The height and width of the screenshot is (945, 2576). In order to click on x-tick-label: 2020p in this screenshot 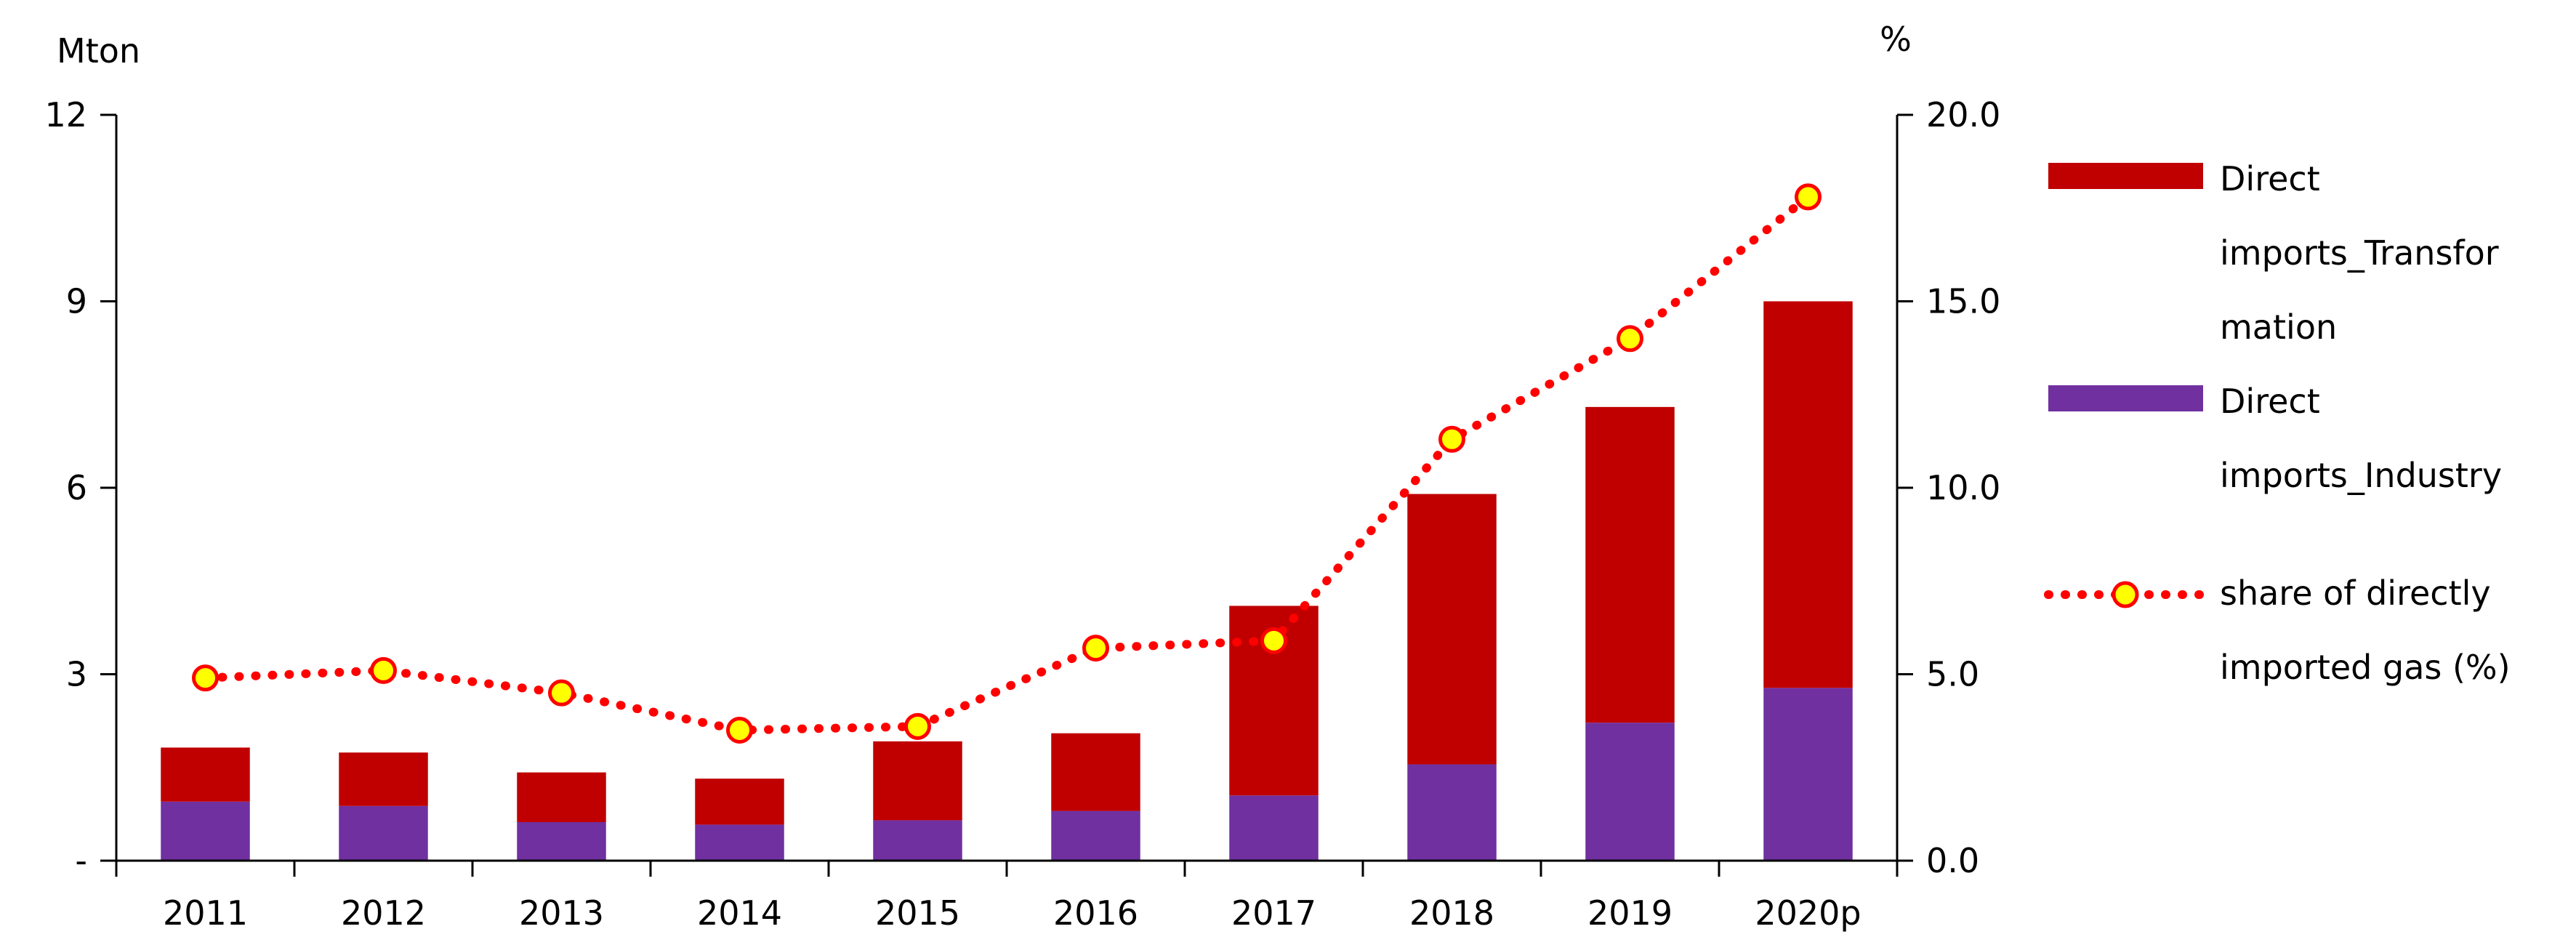, I will do `click(1808, 913)`.